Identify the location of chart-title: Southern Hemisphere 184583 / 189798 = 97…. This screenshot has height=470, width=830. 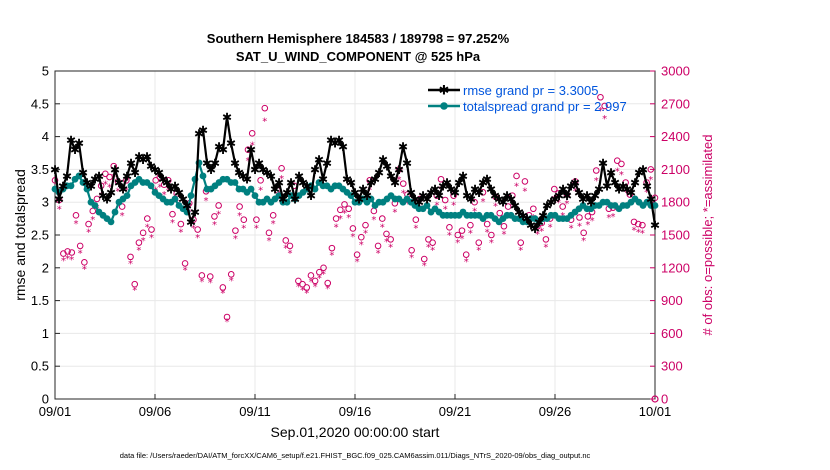
(358, 38).